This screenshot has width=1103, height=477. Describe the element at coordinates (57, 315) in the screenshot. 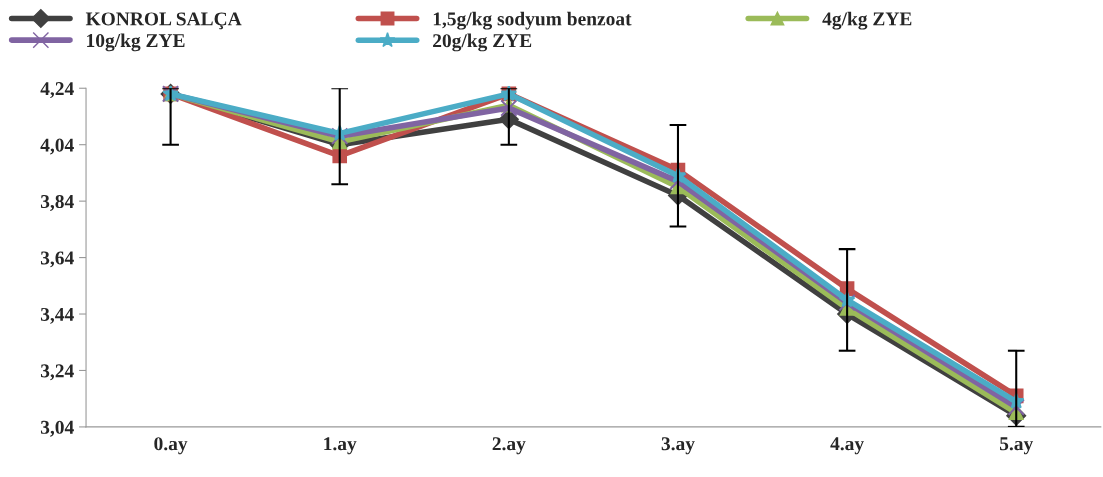

I see `y-tick-label: 3,44` at that location.